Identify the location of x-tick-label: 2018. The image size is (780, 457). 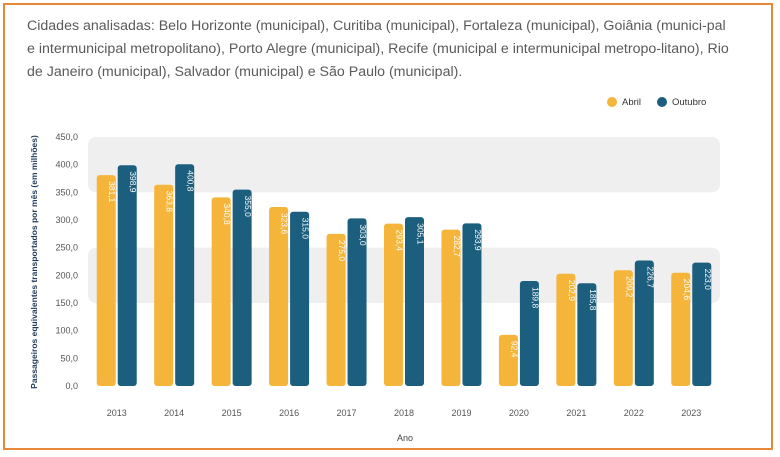
(404, 413).